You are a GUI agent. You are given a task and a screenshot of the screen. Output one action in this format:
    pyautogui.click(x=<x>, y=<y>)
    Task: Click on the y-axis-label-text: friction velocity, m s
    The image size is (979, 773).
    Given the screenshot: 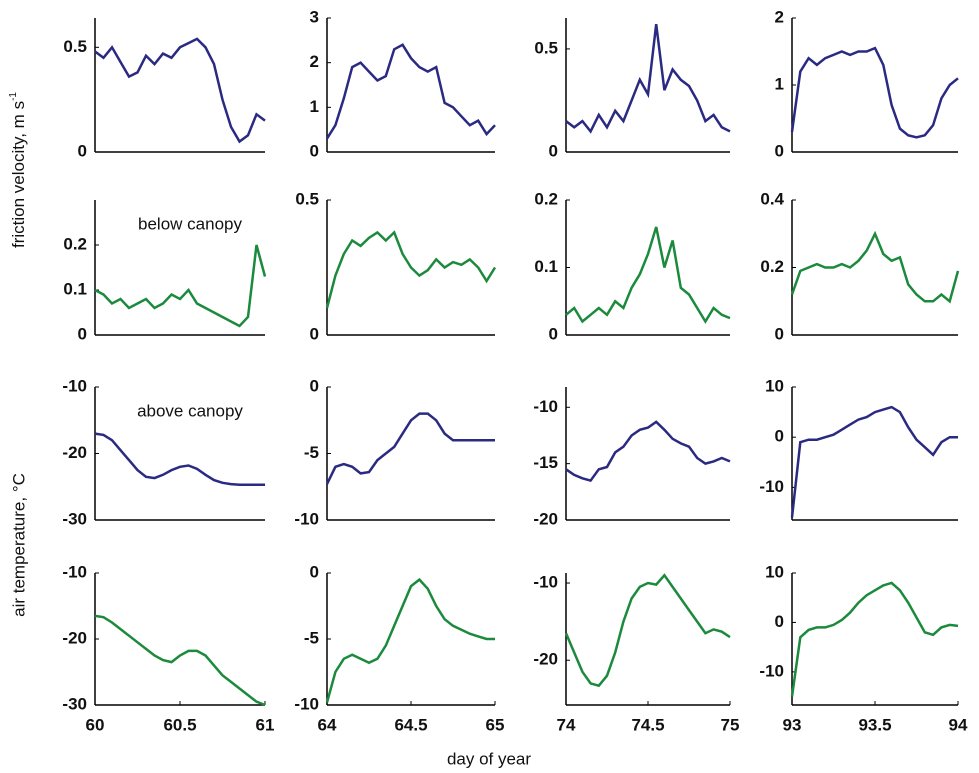 What is the action you would take?
    pyautogui.click(x=18, y=174)
    